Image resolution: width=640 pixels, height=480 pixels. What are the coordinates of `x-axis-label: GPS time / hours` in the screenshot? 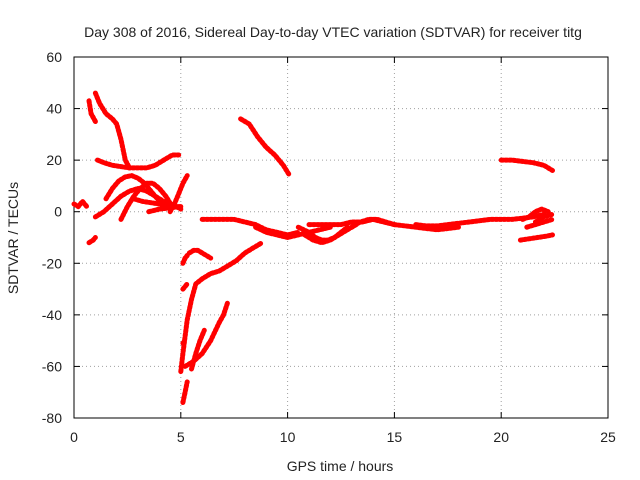 It's located at (340, 466).